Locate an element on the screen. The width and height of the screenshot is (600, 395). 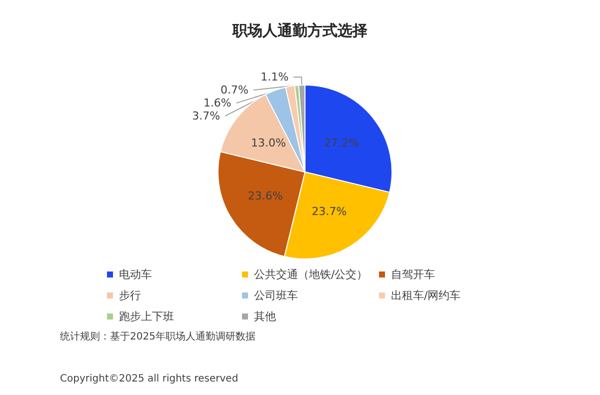
legend-label: 自驾开车 is located at coordinates (413, 274).